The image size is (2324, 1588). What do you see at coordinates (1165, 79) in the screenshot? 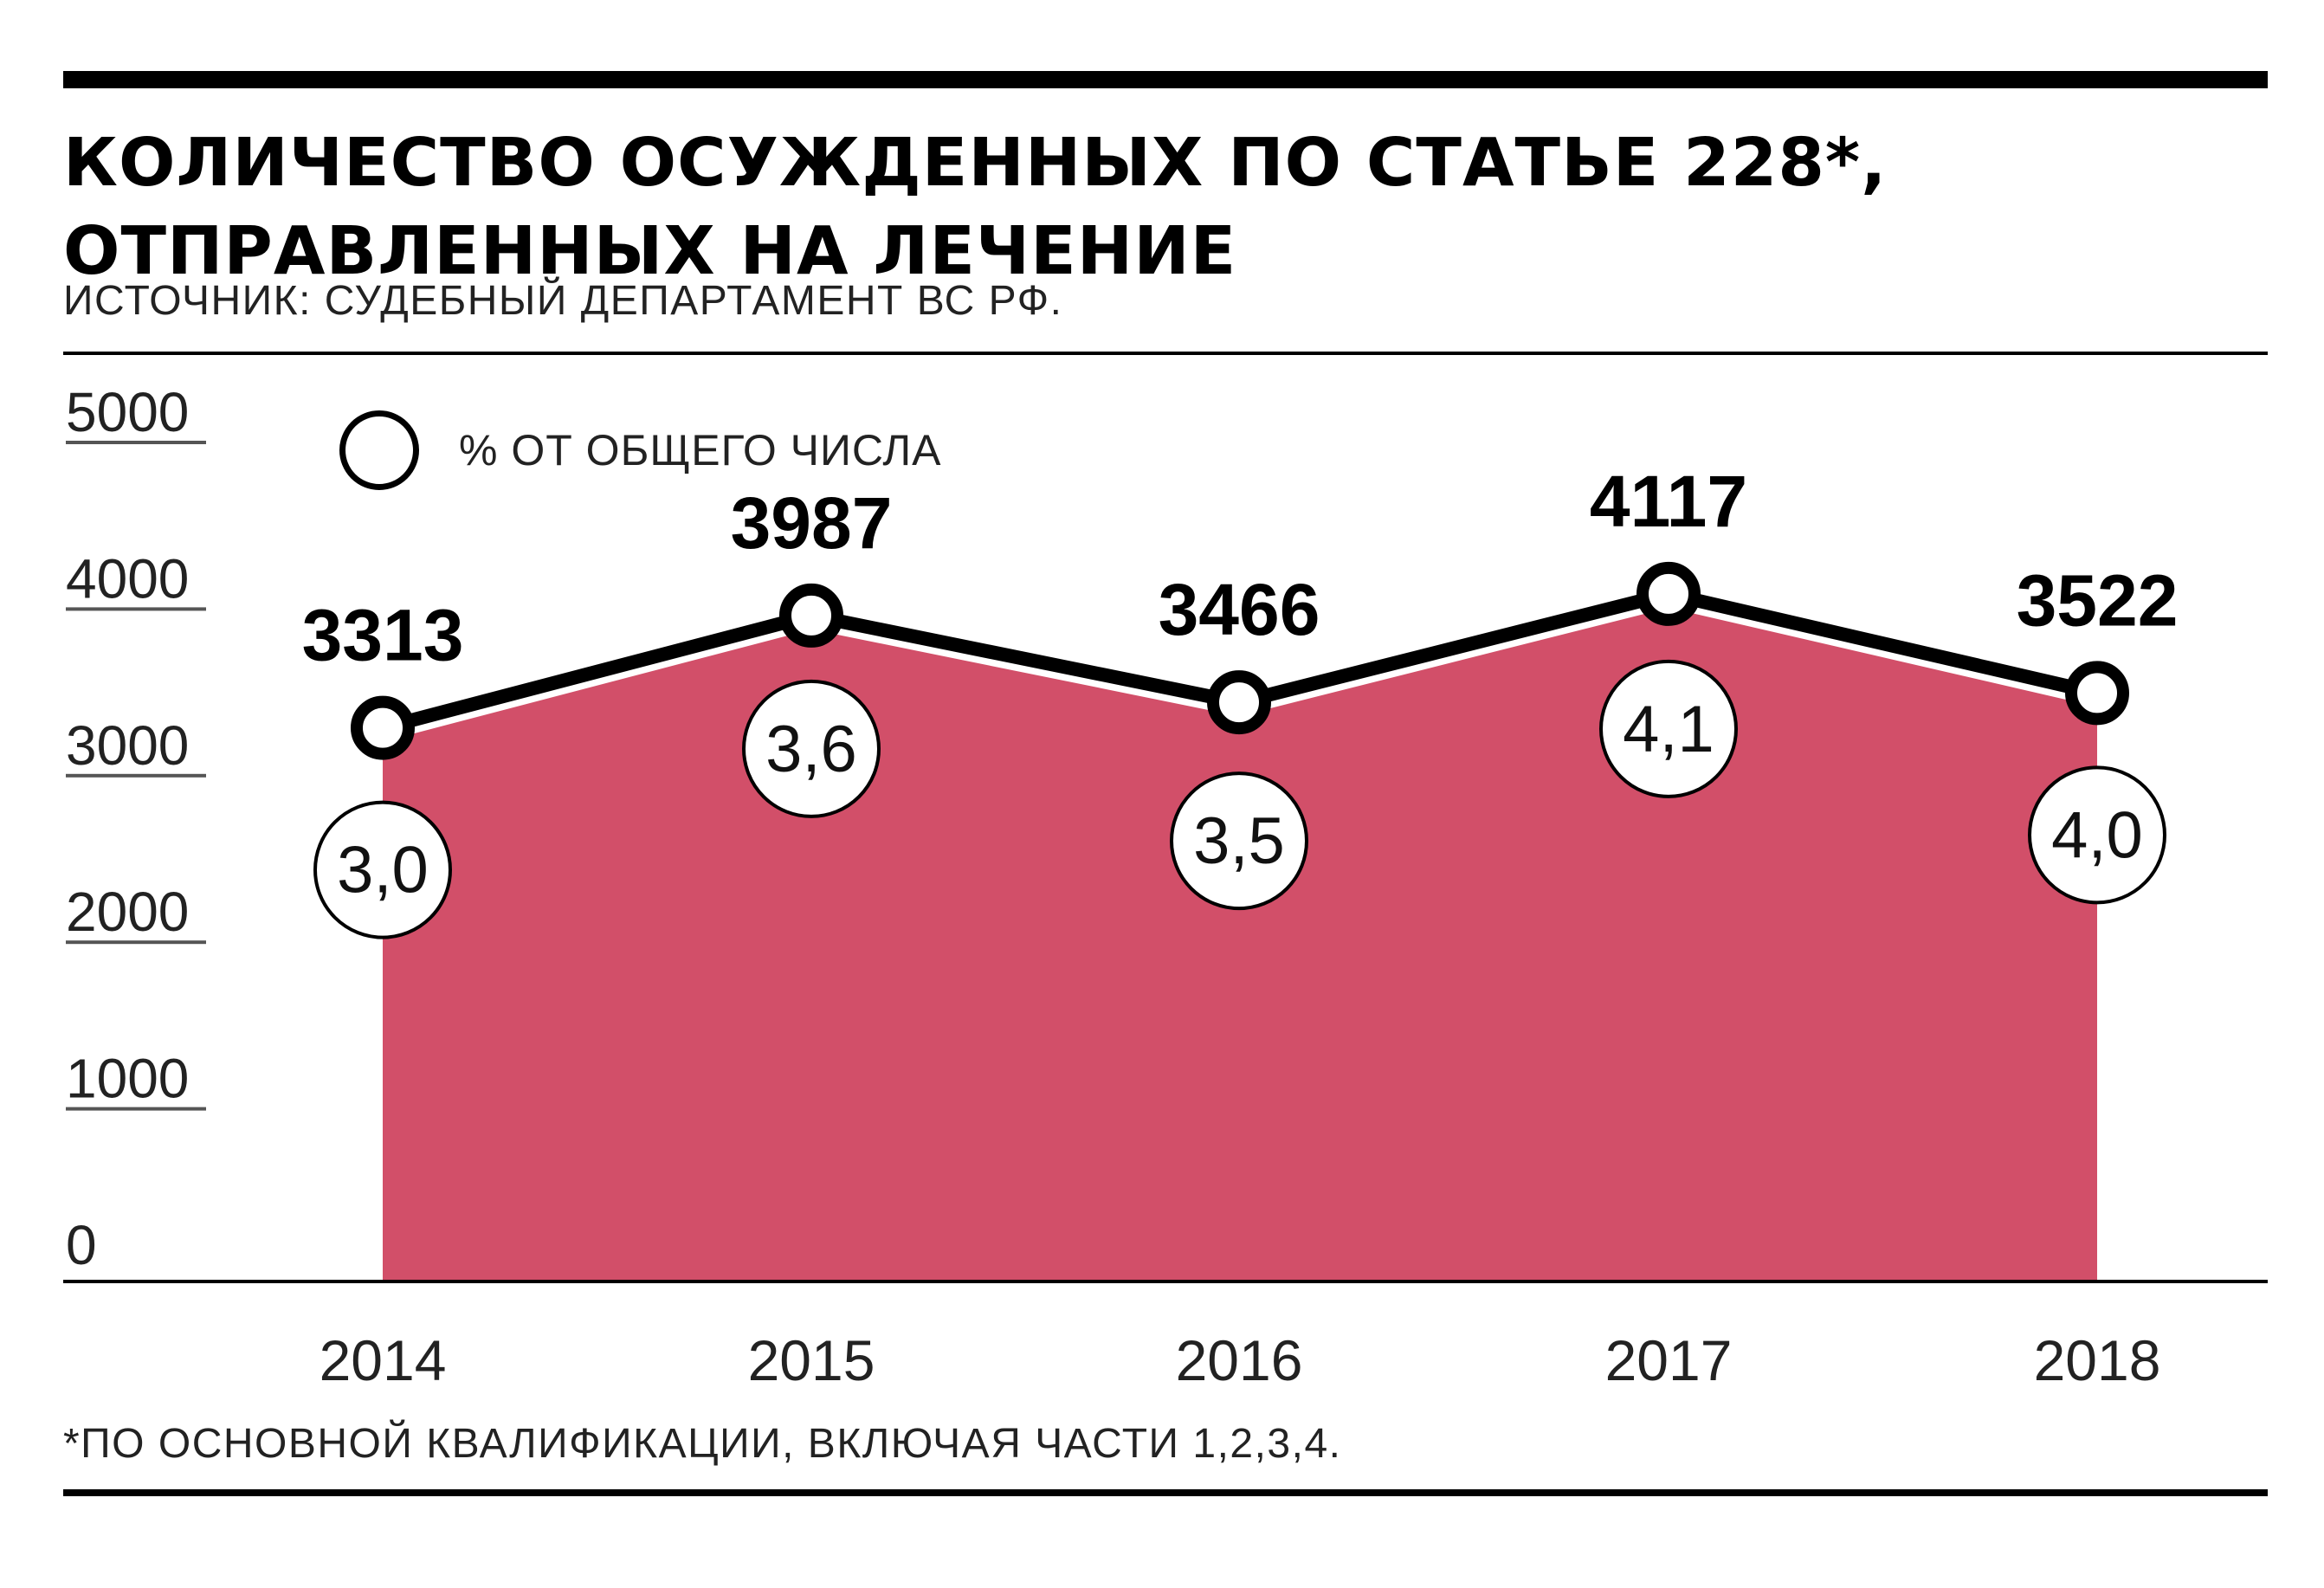
I see `top-rule` at bounding box center [1165, 79].